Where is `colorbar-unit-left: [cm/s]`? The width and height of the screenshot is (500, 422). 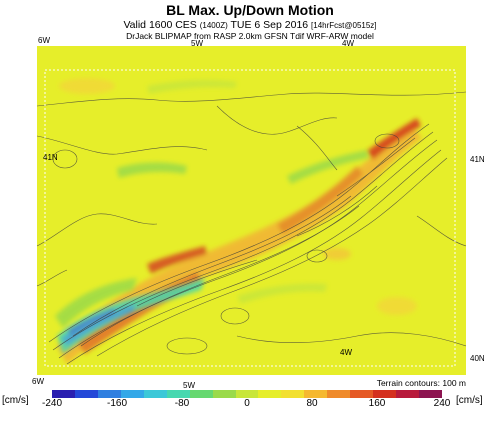
colorbar-unit-left: [cm/s] is located at coordinates (15, 400).